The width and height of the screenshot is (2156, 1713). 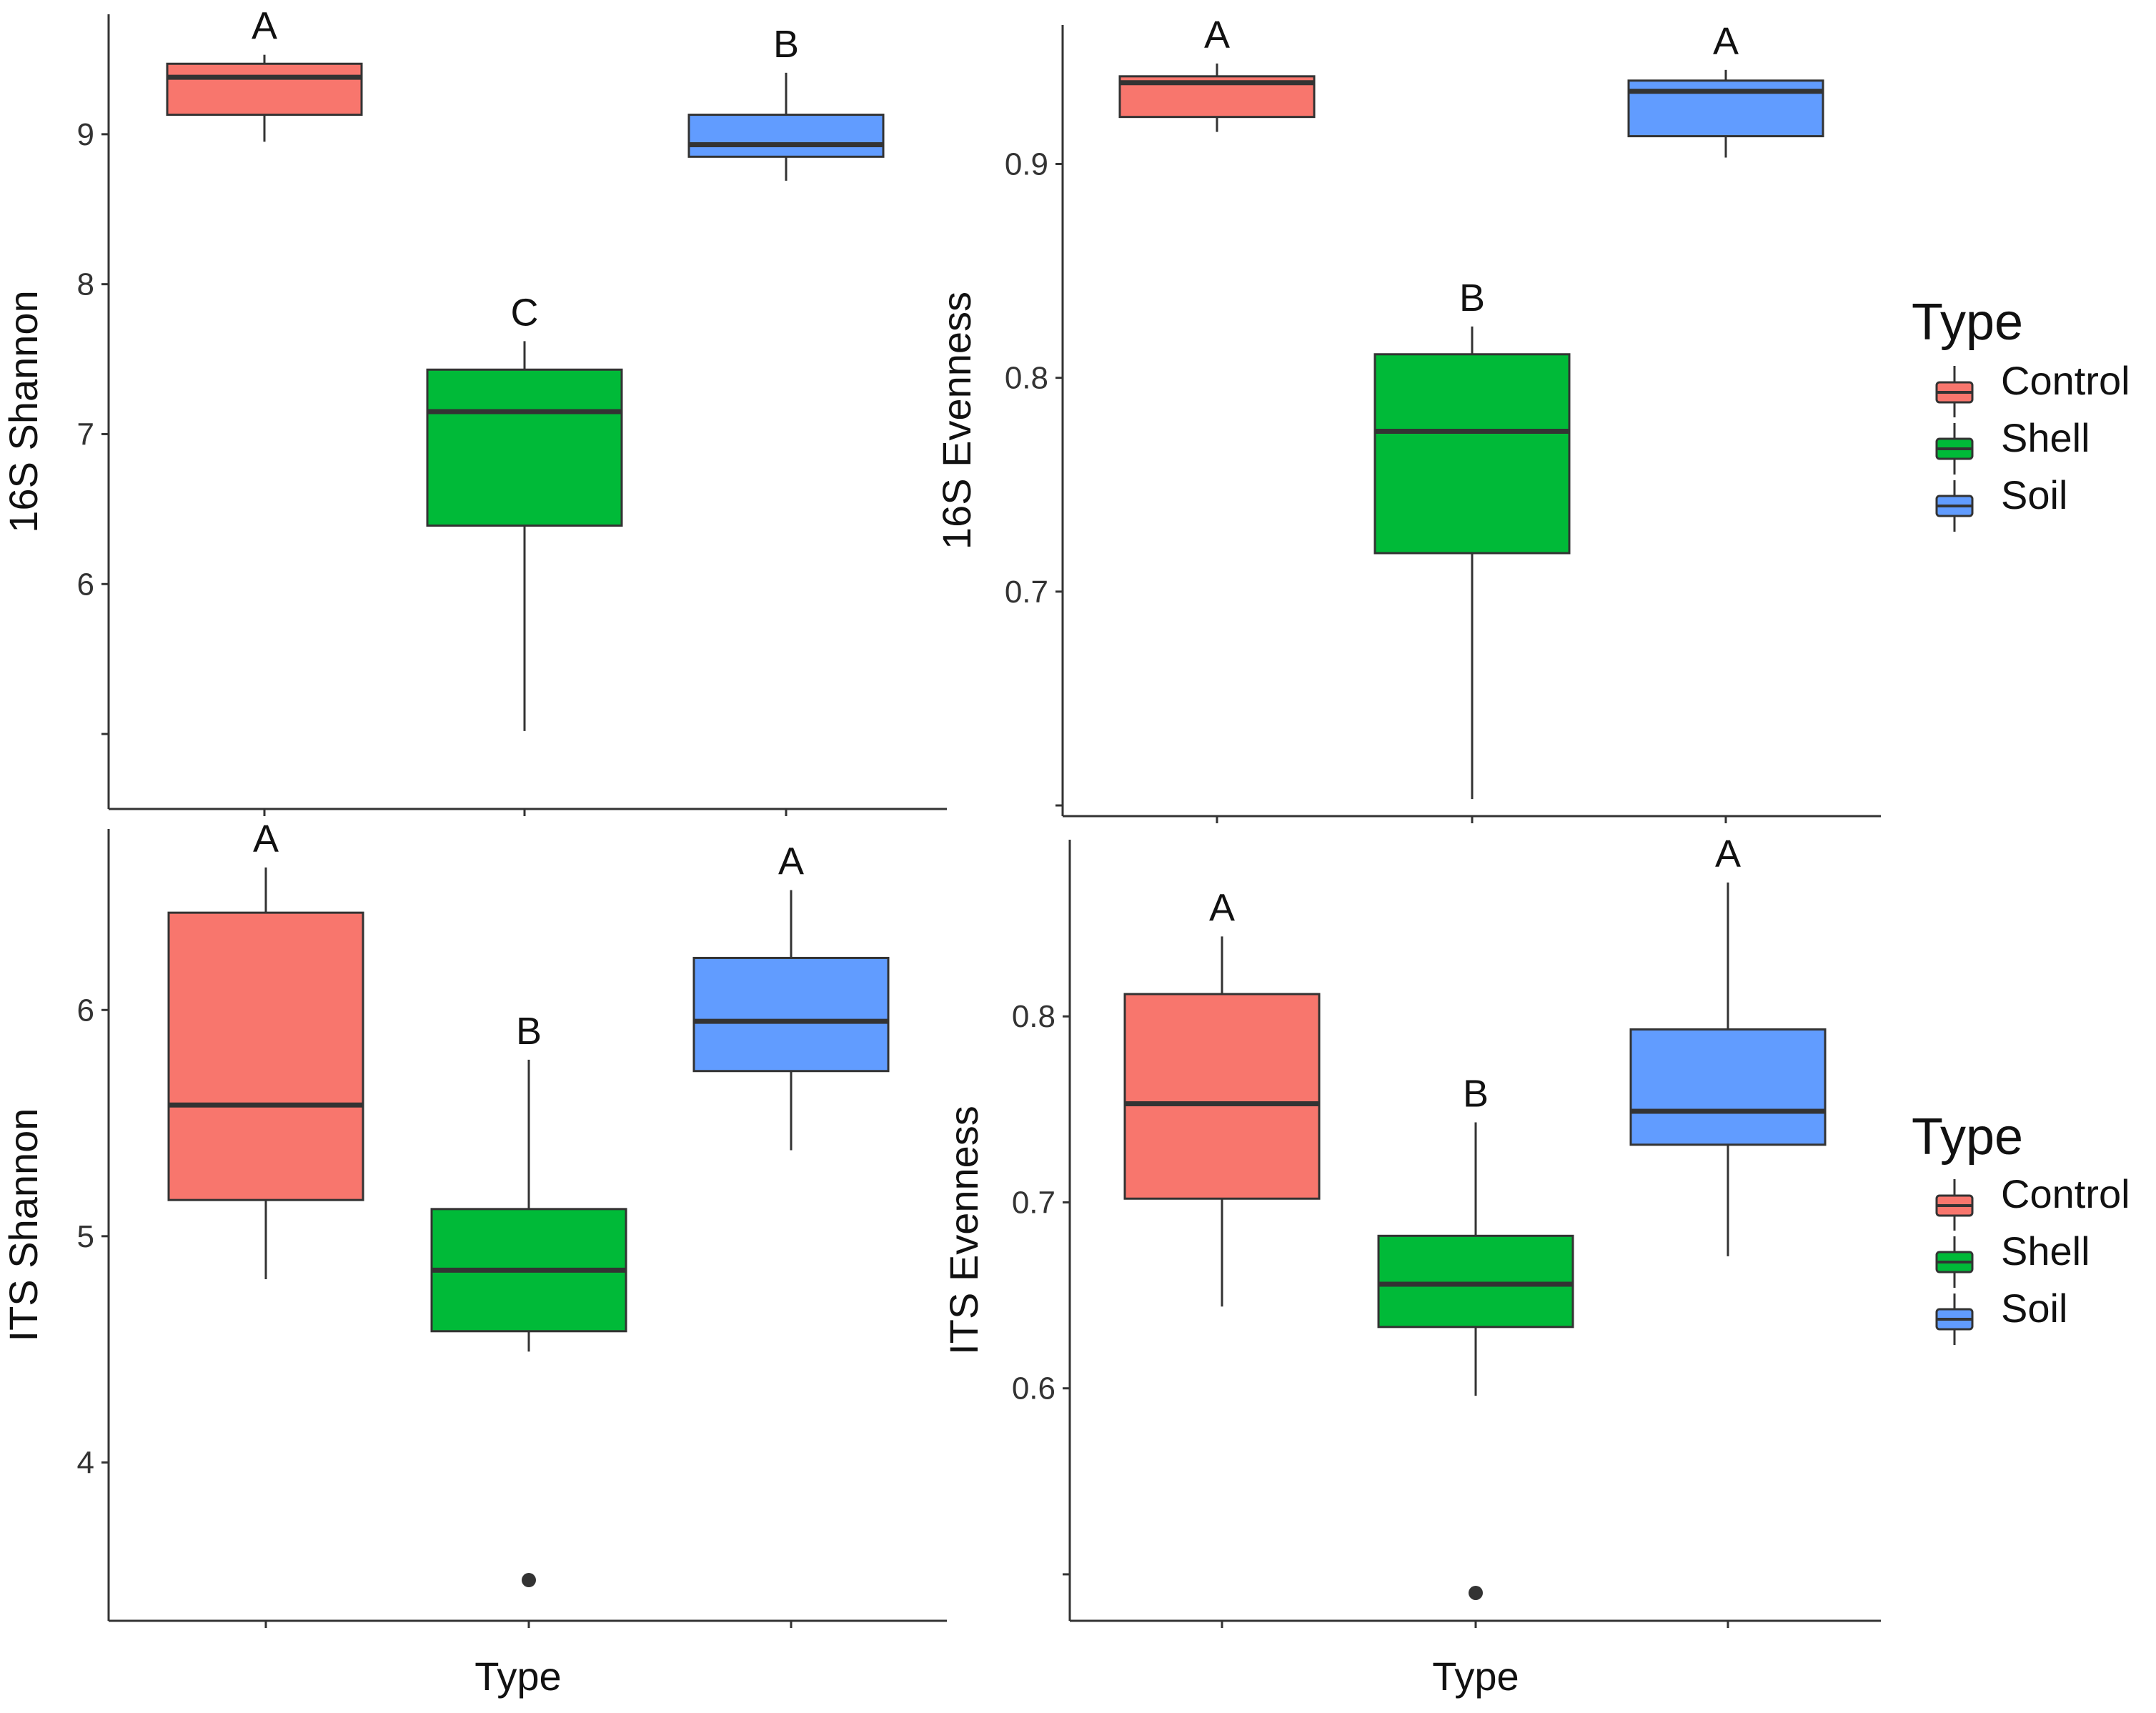 I want to click on y-tick-label: 7, so click(x=85, y=434).